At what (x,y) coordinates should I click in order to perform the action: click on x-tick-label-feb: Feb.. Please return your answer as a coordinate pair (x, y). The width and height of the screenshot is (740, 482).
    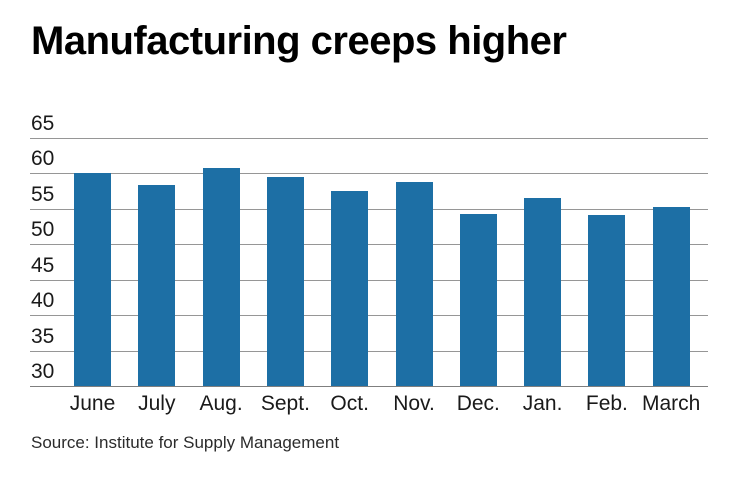
    Looking at the image, I should click on (606, 403).